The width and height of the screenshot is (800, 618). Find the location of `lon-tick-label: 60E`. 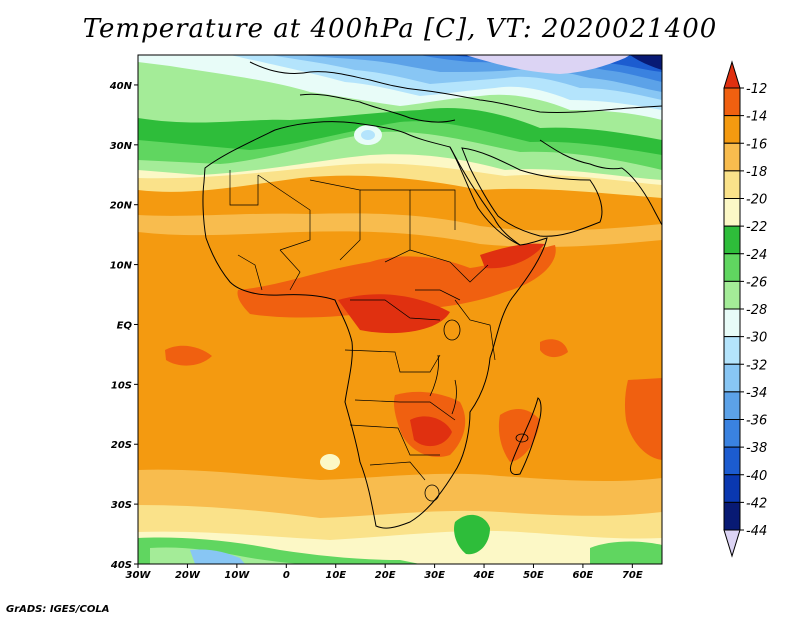

lon-tick-label: 60E is located at coordinates (583, 575).